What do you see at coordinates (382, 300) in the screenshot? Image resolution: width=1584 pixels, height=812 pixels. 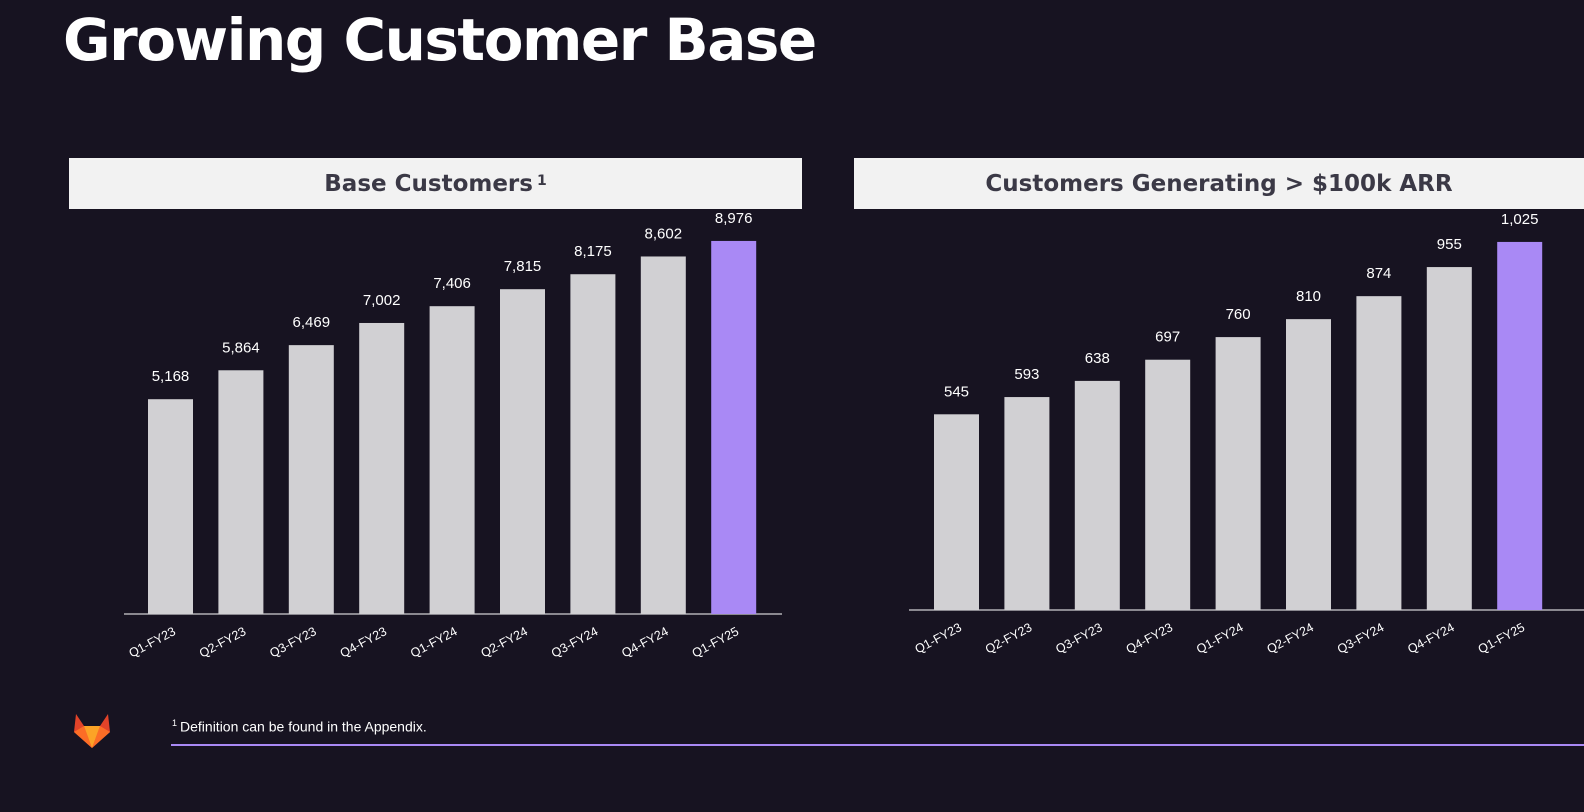 I see `data-label: 7,002` at bounding box center [382, 300].